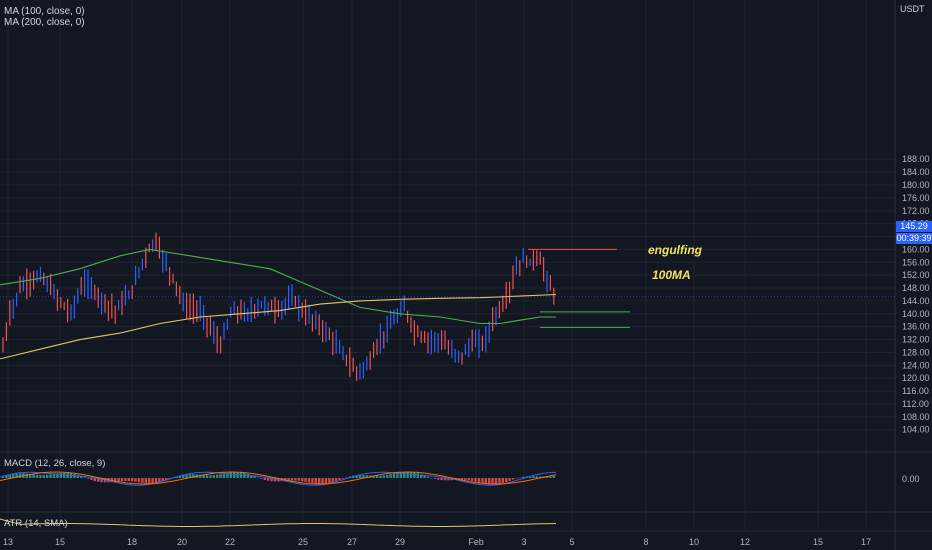 This screenshot has height=550, width=932. Describe the element at coordinates (916, 365) in the screenshot. I see `y-tick-label: 124.00` at that location.